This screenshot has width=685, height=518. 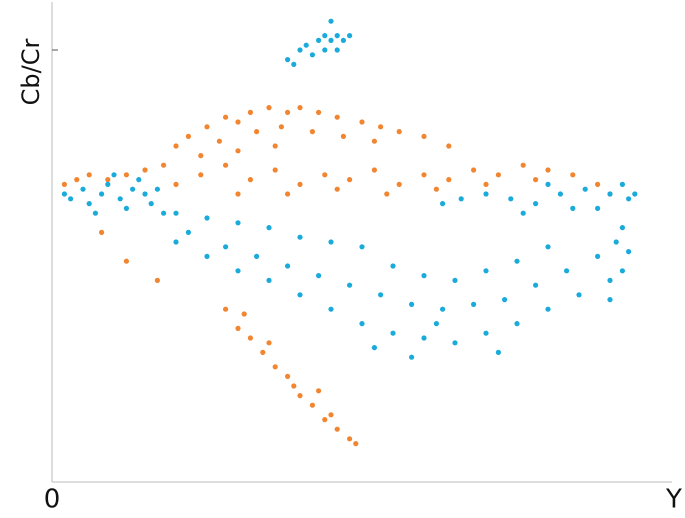 I want to click on x-axis-label: Y, so click(x=673, y=500).